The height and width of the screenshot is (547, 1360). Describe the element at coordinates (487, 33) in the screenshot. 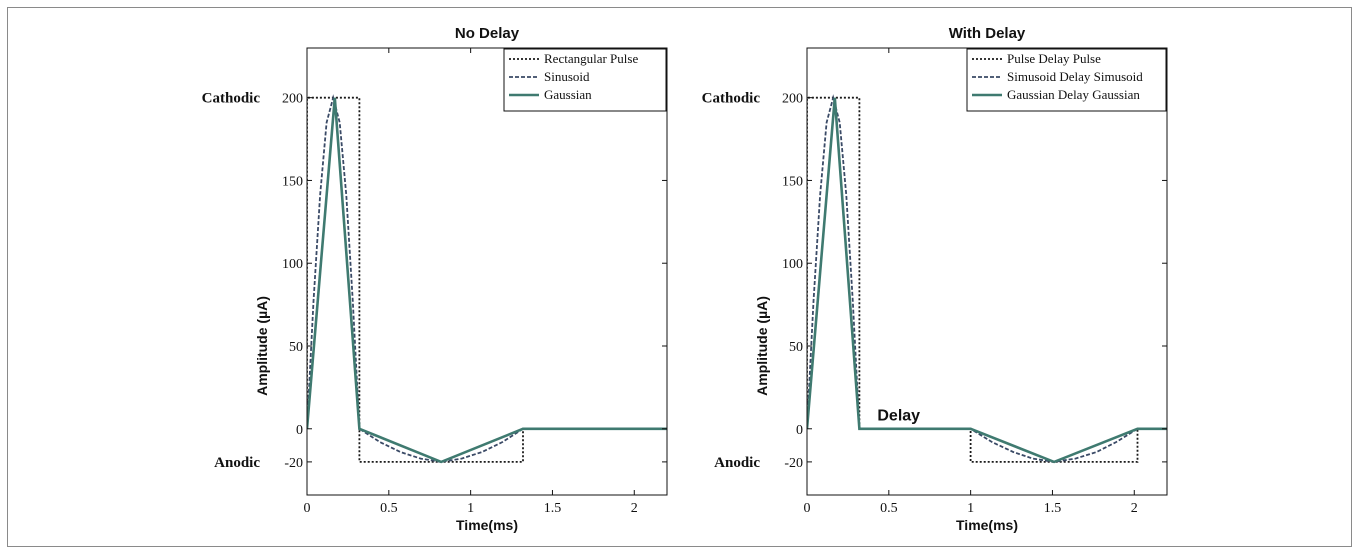

I see `chart-title: No Delay` at that location.